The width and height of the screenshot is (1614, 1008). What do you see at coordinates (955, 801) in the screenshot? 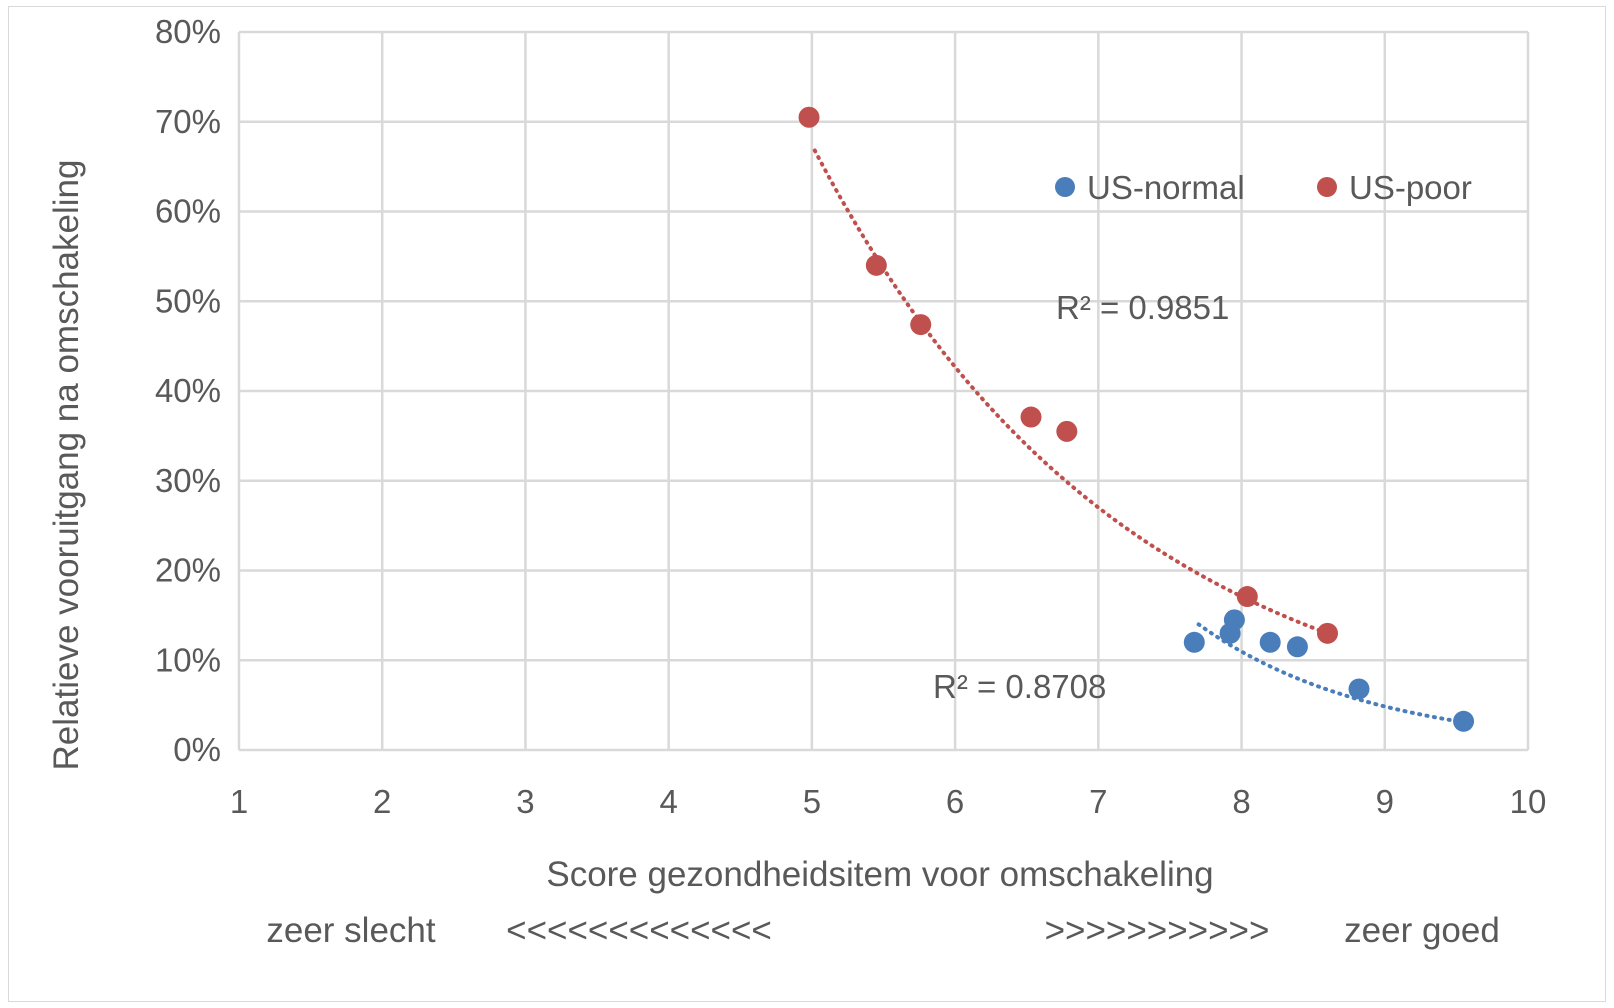
I see `x-tick-label: 6` at bounding box center [955, 801].